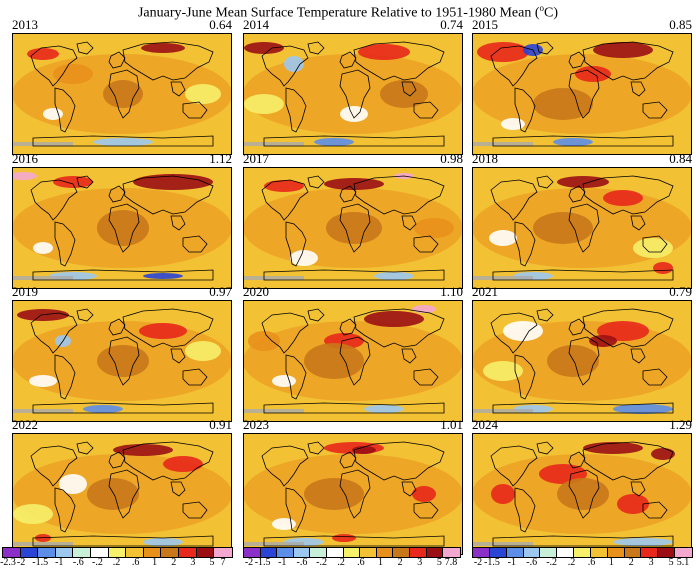  What do you see at coordinates (485, 291) in the screenshot?
I see `panel-year-label: 2021` at bounding box center [485, 291].